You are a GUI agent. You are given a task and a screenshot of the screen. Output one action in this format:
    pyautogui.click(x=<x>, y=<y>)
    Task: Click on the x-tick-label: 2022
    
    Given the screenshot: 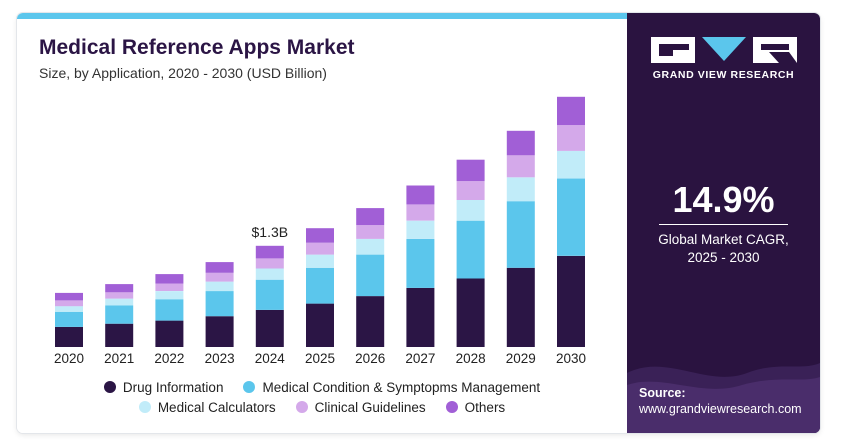 What is the action you would take?
    pyautogui.click(x=169, y=358)
    